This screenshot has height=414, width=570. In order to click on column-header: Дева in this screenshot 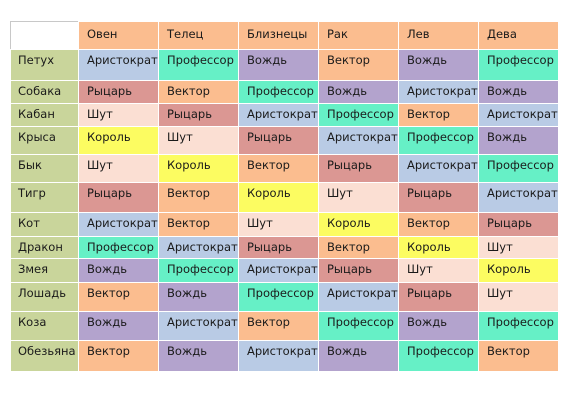, I will do `click(518, 35)`.